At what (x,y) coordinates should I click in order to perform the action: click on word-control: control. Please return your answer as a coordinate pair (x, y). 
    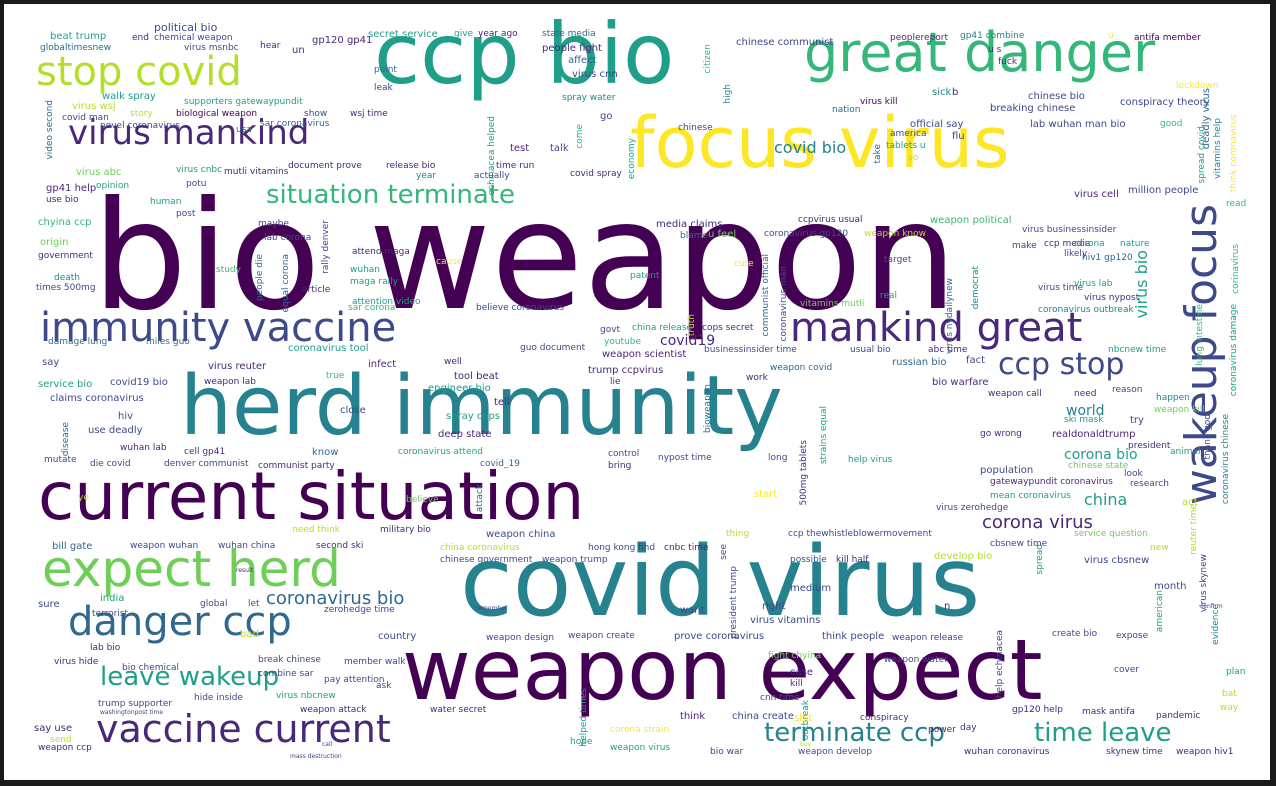
    Looking at the image, I should click on (624, 454).